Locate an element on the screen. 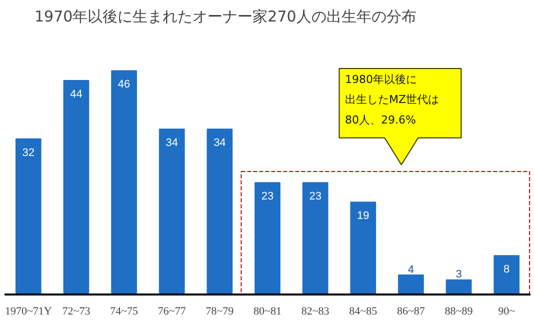 The image size is (534, 320). data-label: 8 is located at coordinates (507, 270).